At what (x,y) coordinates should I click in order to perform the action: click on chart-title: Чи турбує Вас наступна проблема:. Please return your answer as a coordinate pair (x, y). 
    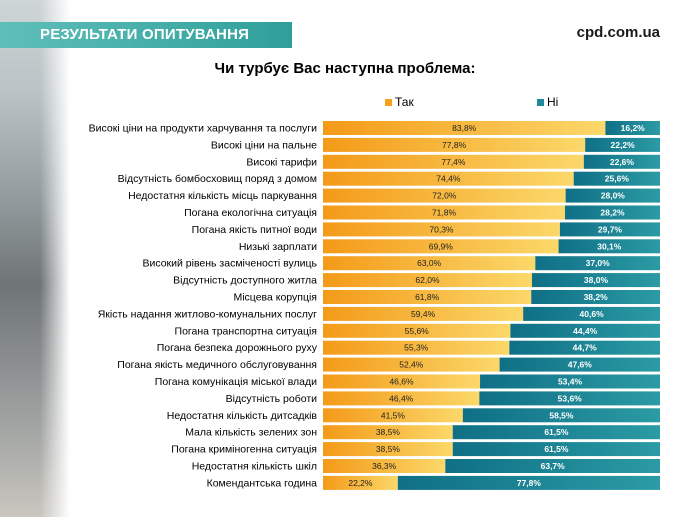
    Looking at the image, I should click on (345, 68).